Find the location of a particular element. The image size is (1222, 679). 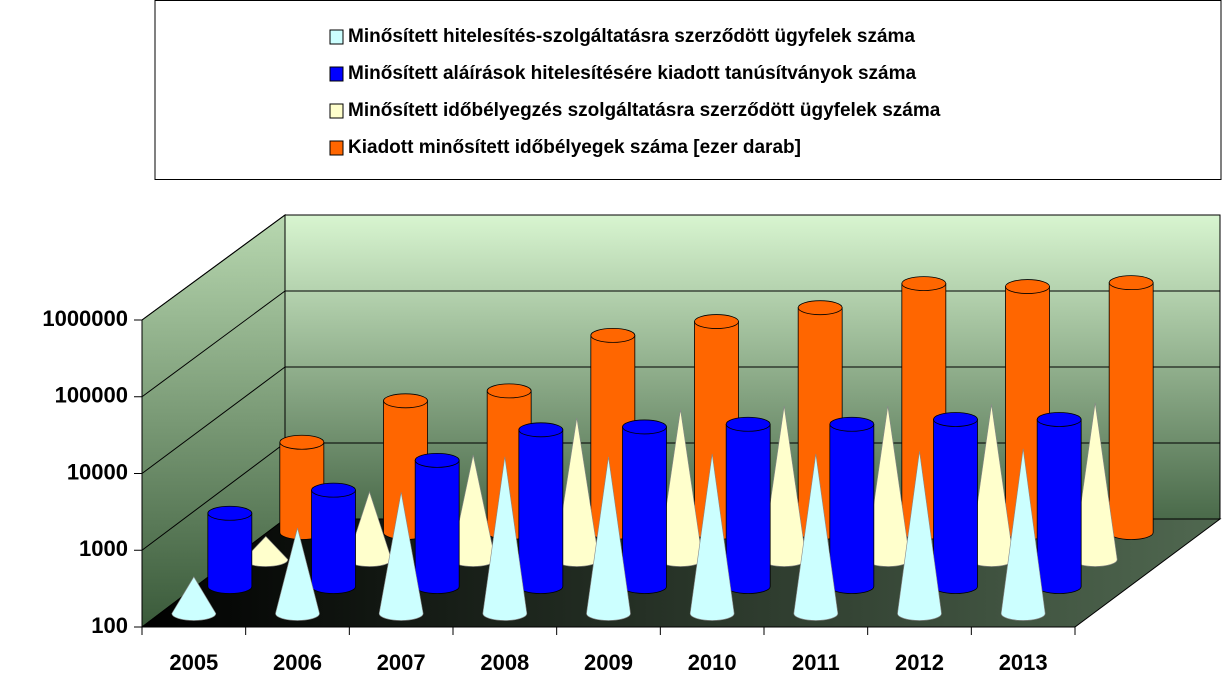

x-tick-label: 2009 is located at coordinates (608, 662).